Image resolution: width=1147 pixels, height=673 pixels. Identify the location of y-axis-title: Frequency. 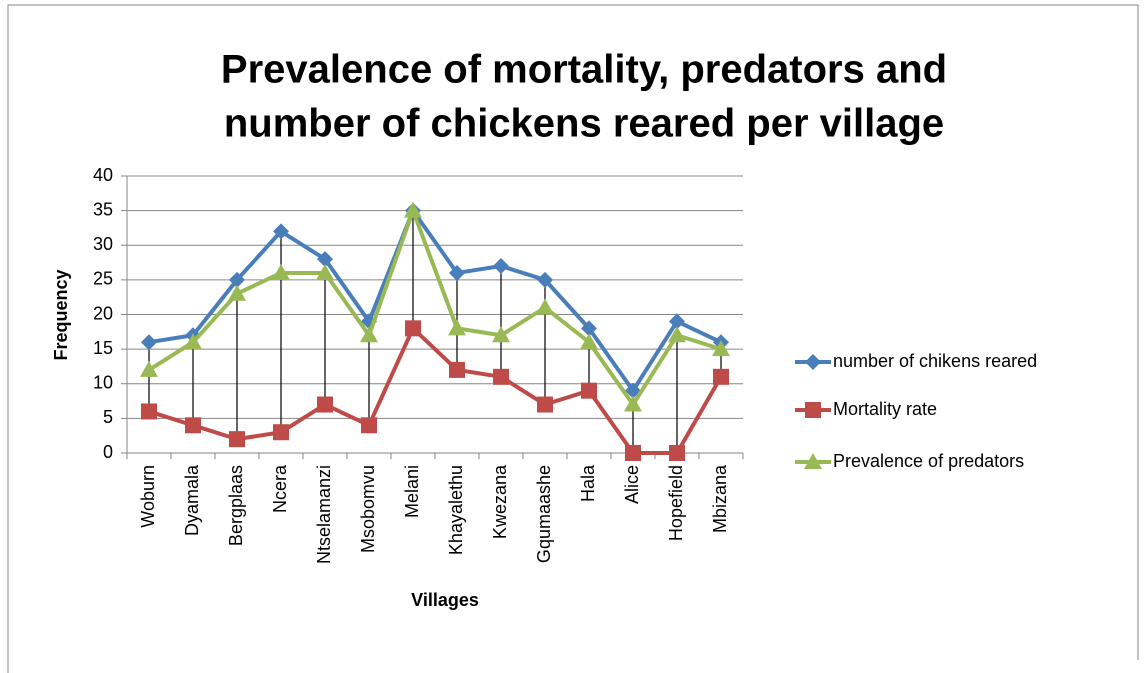
(61, 314).